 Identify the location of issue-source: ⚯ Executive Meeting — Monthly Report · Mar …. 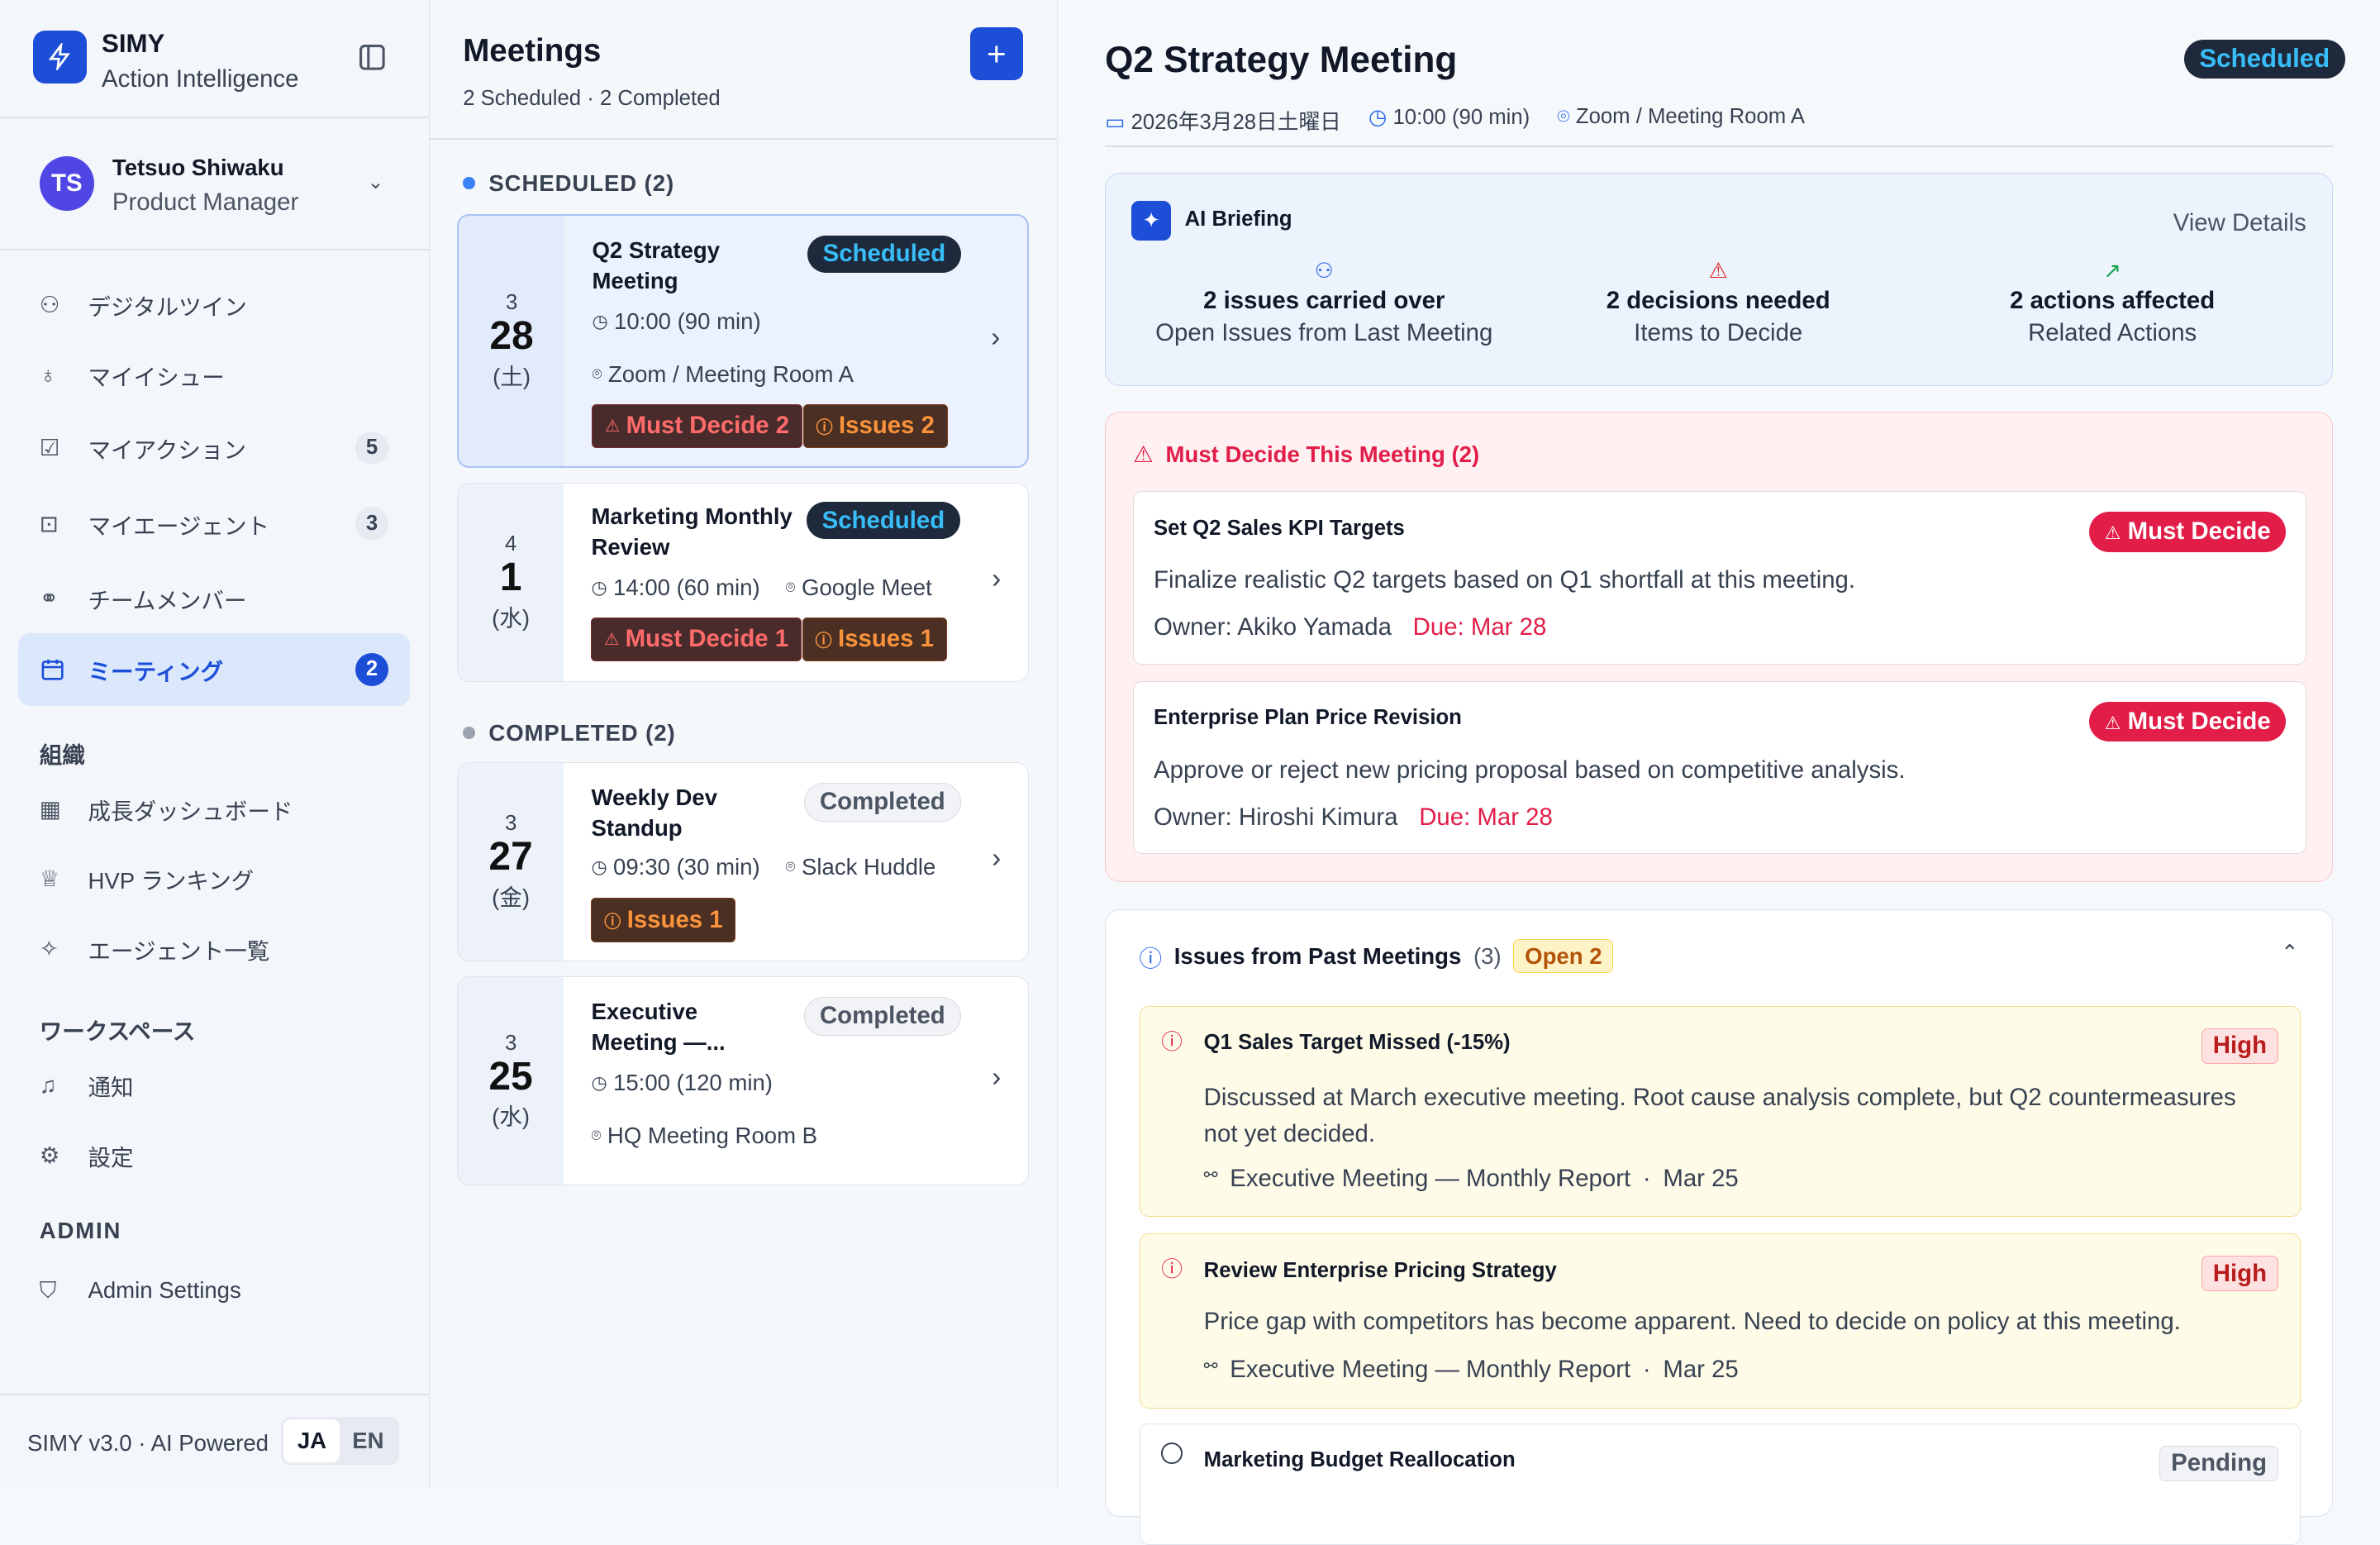
(1471, 1370).